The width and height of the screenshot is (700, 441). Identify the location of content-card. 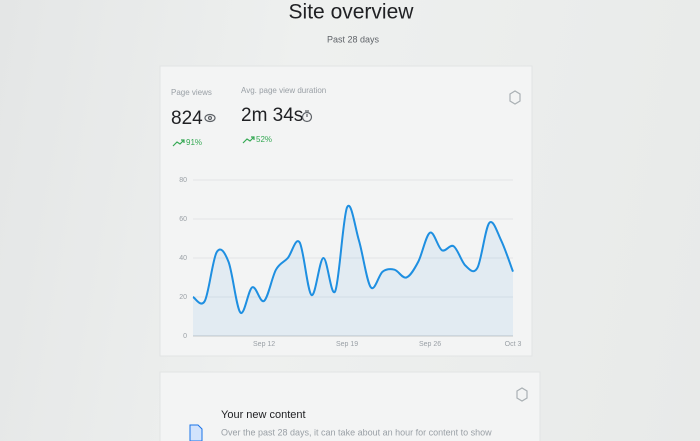
(350, 406).